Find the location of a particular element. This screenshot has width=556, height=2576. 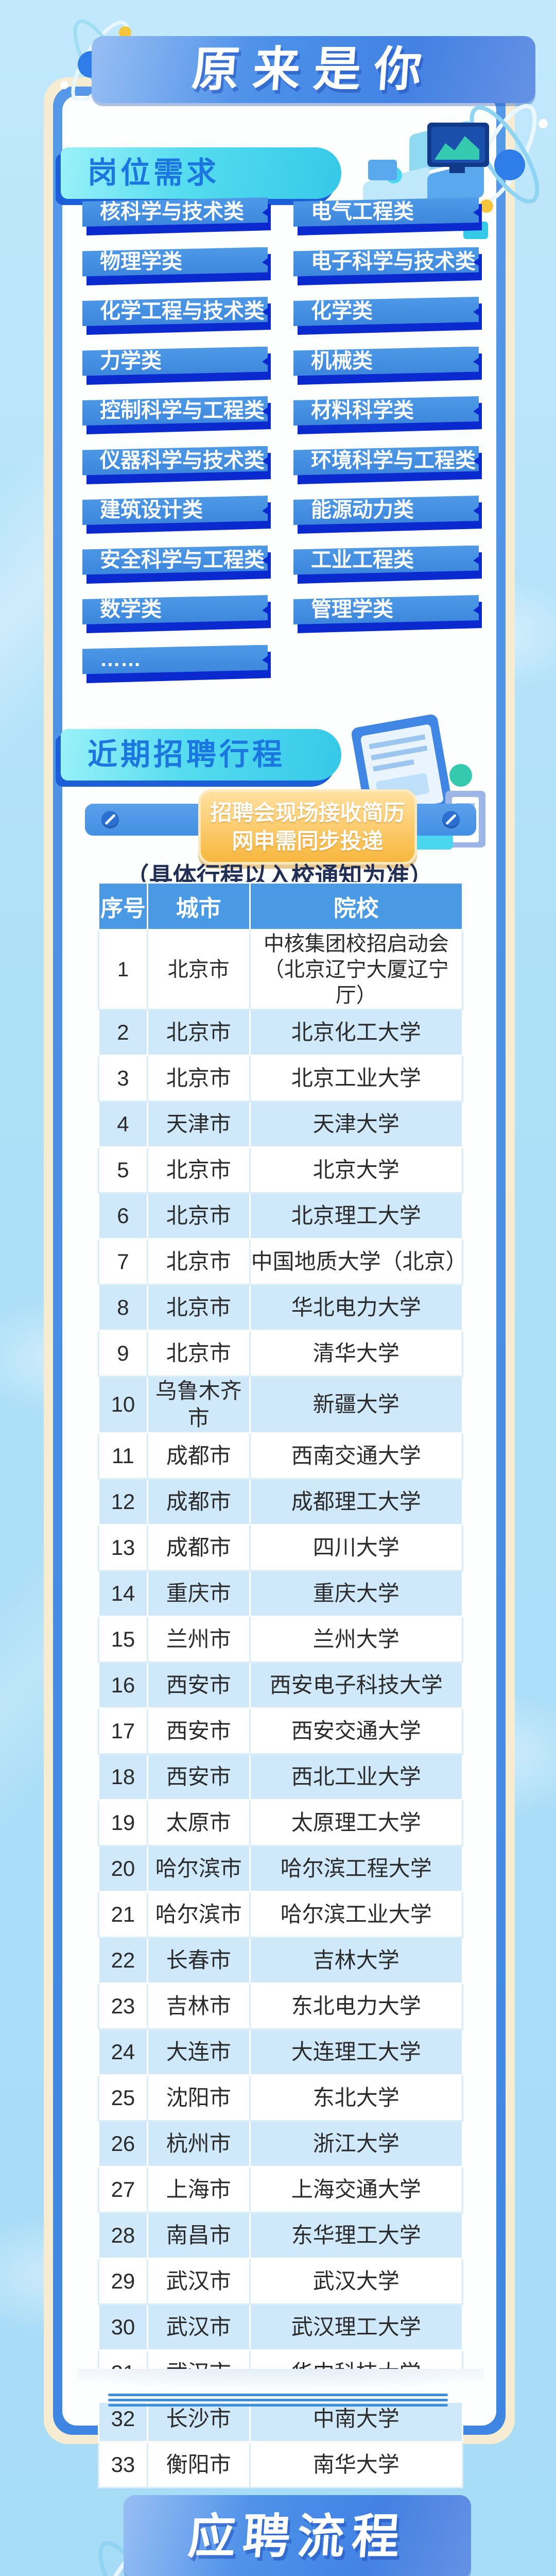

job-category-ribbon: 建筑设计类 is located at coordinates (176, 515).